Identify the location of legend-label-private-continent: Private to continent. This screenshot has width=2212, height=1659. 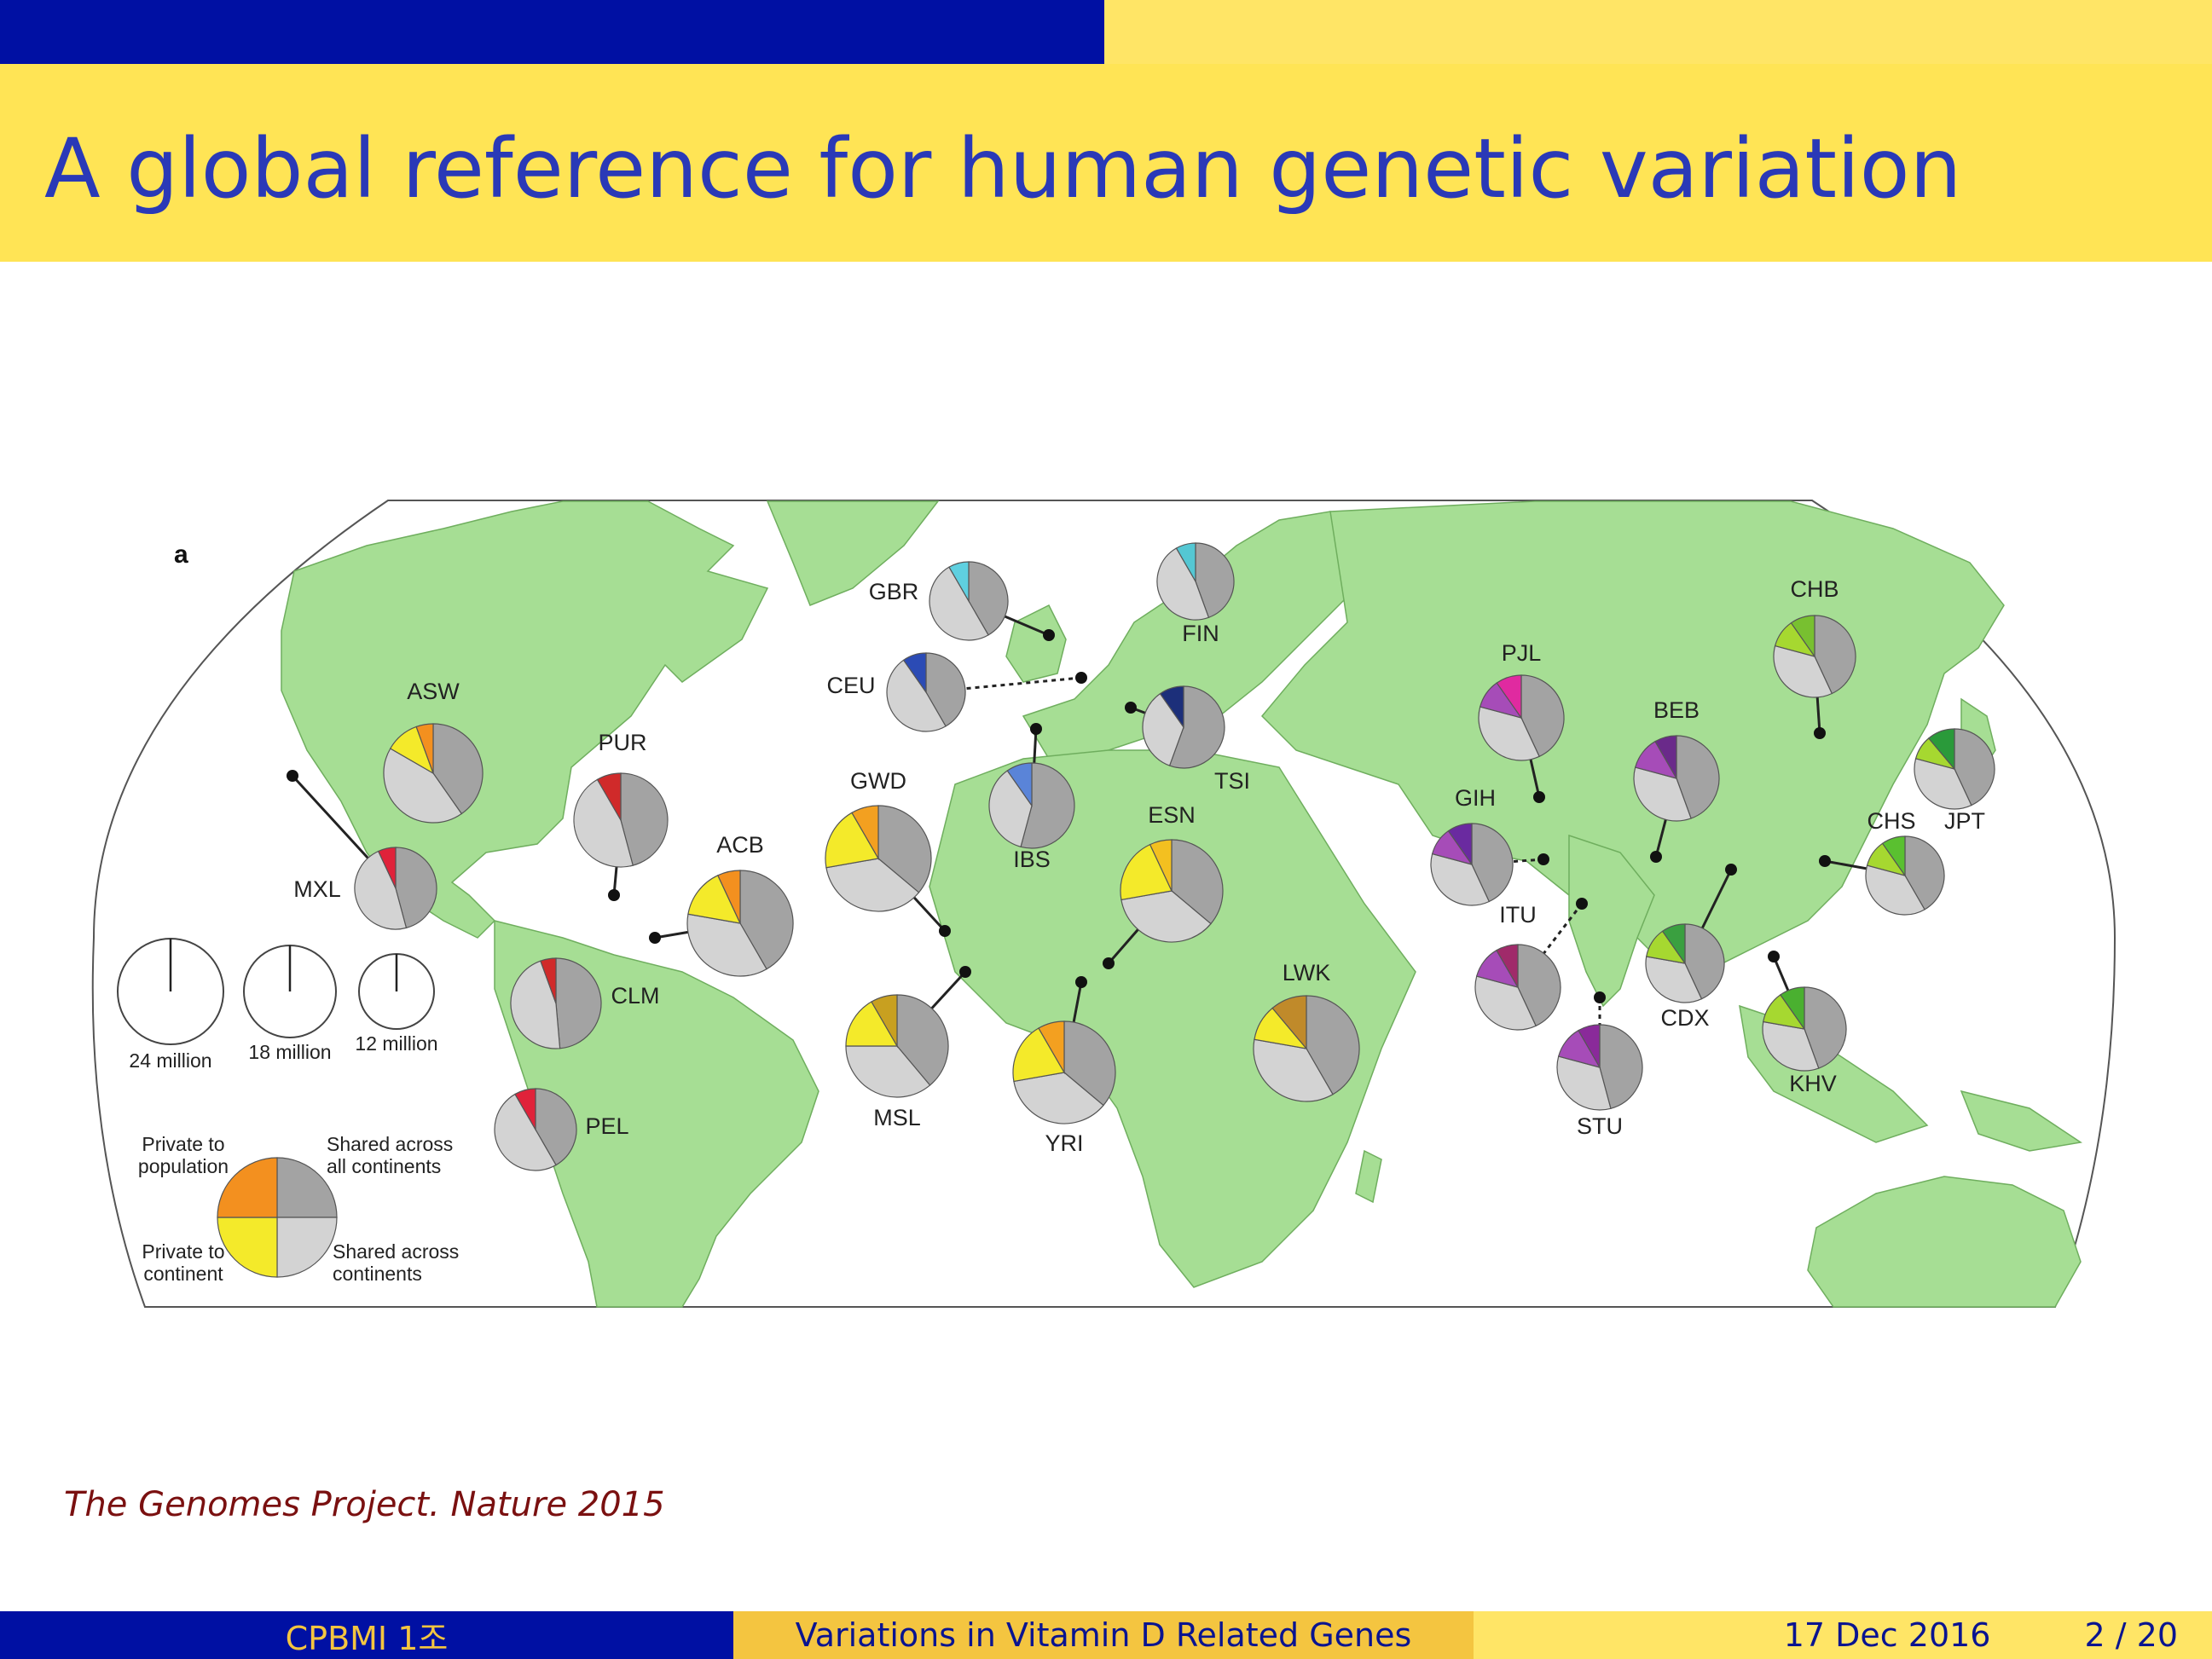
(183, 1263).